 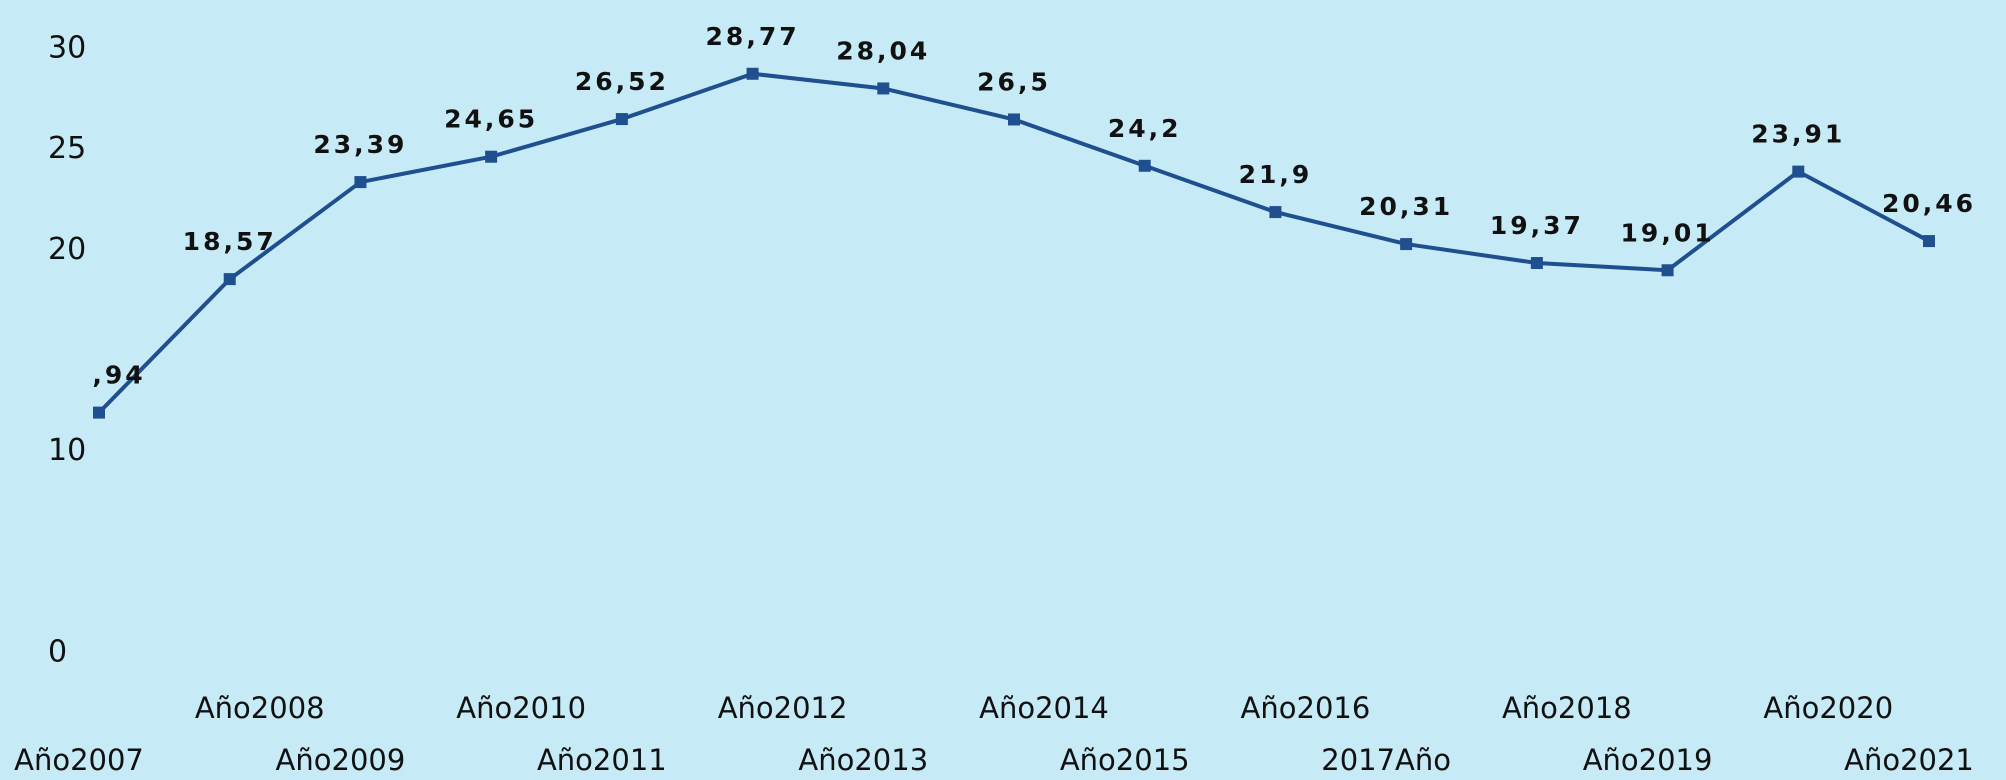 I want to click on value-label: 20,46, so click(x=1929, y=203).